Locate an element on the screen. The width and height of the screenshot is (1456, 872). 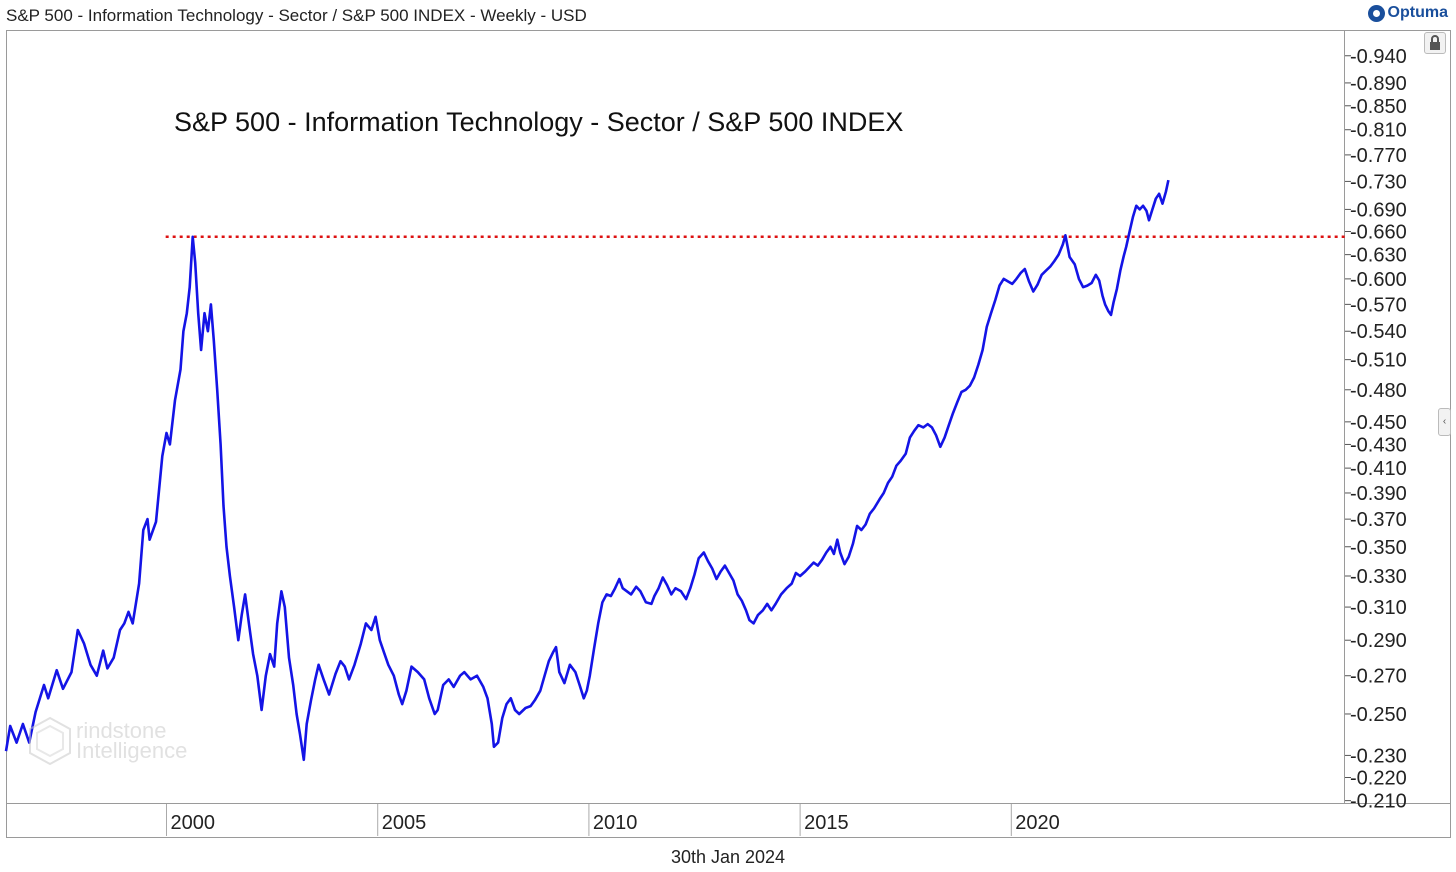
y-tick-label: -0.850 is located at coordinates (1378, 107).